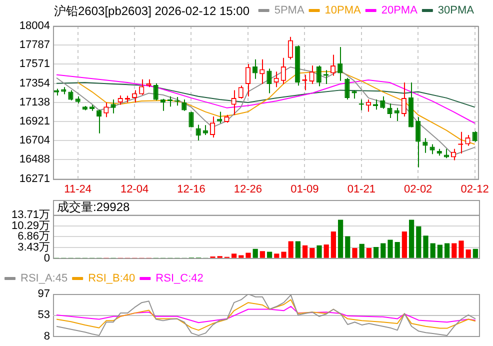 The image size is (493, 346). I want to click on x-tick-label: 12-26, so click(248, 189).